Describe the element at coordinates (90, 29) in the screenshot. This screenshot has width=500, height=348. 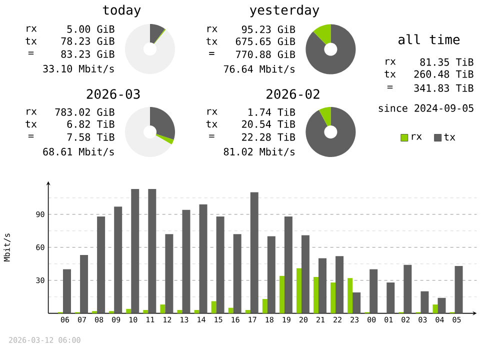
I see `text: 5.00 GiB` at that location.